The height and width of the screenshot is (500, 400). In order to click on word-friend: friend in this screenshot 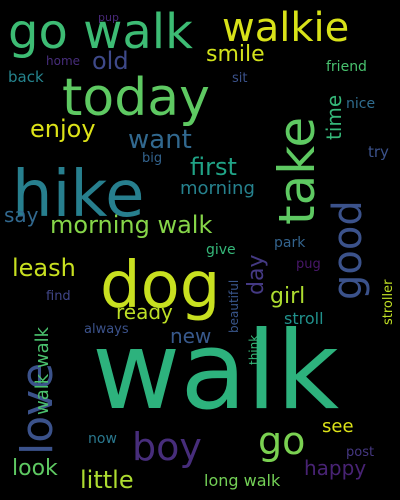, I will do `click(346, 67)`.